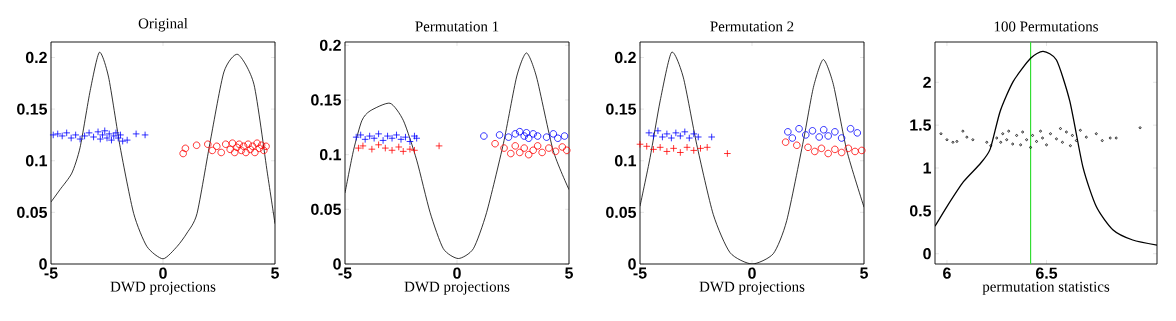  Describe the element at coordinates (864, 273) in the screenshot. I see `x-tick-label: 5` at that location.